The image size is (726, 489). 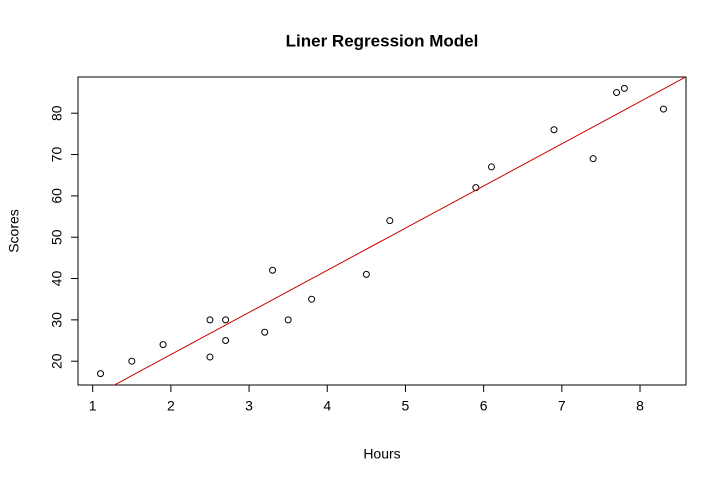 I want to click on y-tick-label: 70, so click(x=57, y=155).